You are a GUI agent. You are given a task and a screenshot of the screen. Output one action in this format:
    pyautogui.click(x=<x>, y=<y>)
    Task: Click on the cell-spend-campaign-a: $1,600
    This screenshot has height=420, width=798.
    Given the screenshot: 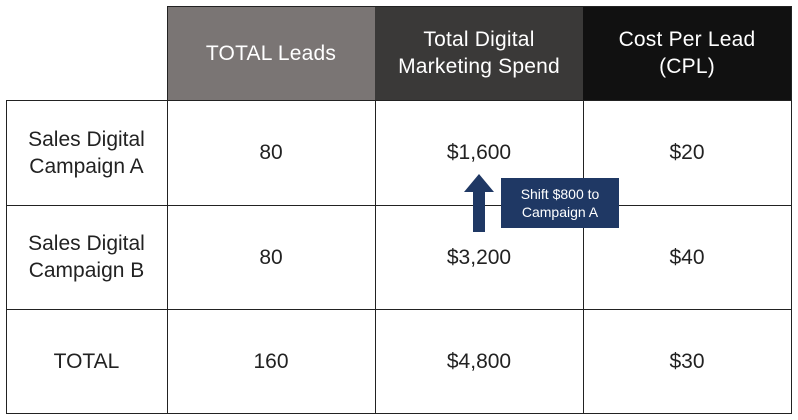 What is the action you would take?
    pyautogui.click(x=479, y=152)
    